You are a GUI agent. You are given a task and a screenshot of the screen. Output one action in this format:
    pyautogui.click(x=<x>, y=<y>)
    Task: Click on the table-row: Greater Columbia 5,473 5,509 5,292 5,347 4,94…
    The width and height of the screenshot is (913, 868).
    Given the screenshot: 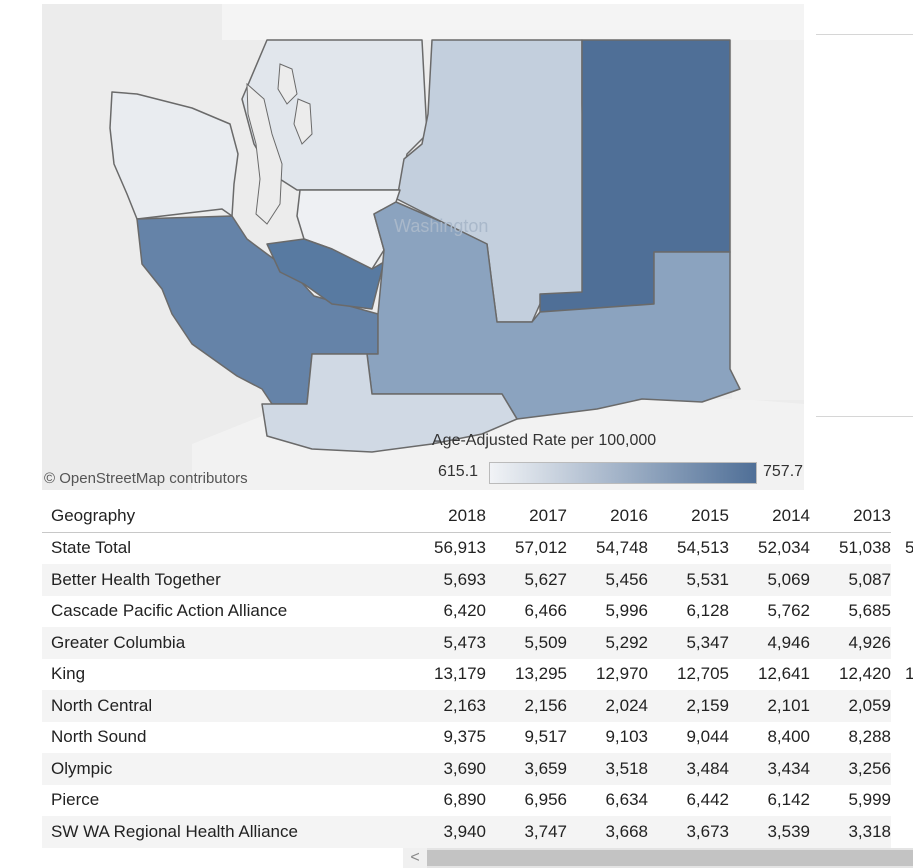 What is the action you would take?
    pyautogui.click(x=466, y=643)
    